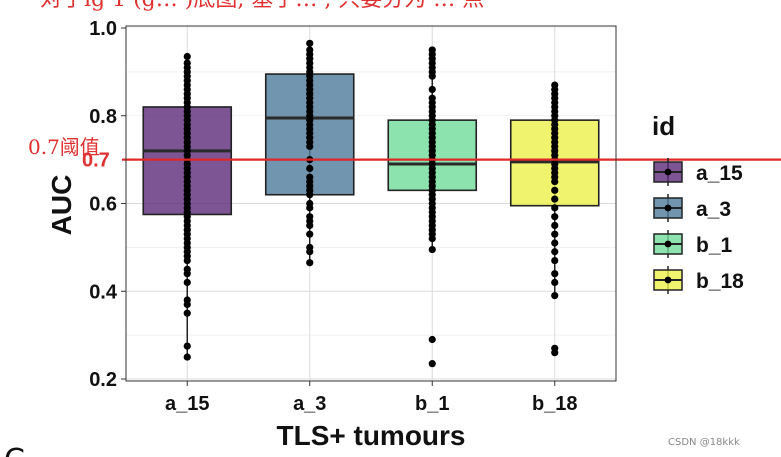  What do you see at coordinates (713, 209) in the screenshot?
I see `legend-label: a_3` at bounding box center [713, 209].